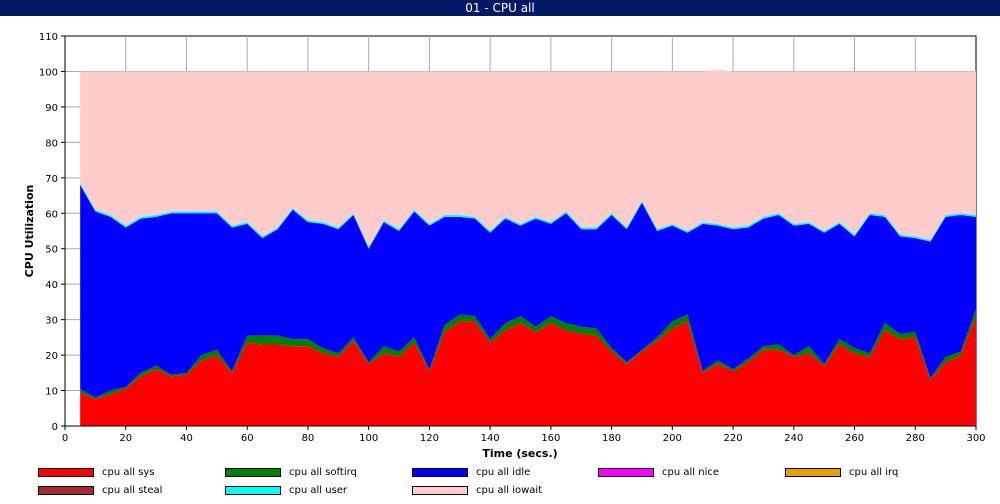 This screenshot has height=504, width=1000. I want to click on legend-item-cpu-all-sys: cpu all sys, so click(96, 472).